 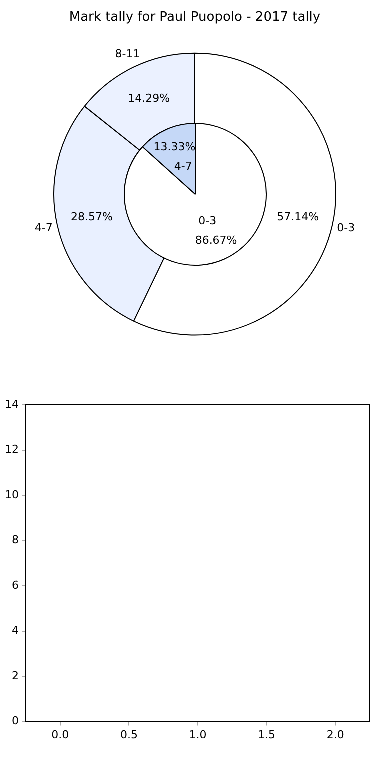 What do you see at coordinates (15, 721) in the screenshot?
I see `y-tick-label: 0` at bounding box center [15, 721].